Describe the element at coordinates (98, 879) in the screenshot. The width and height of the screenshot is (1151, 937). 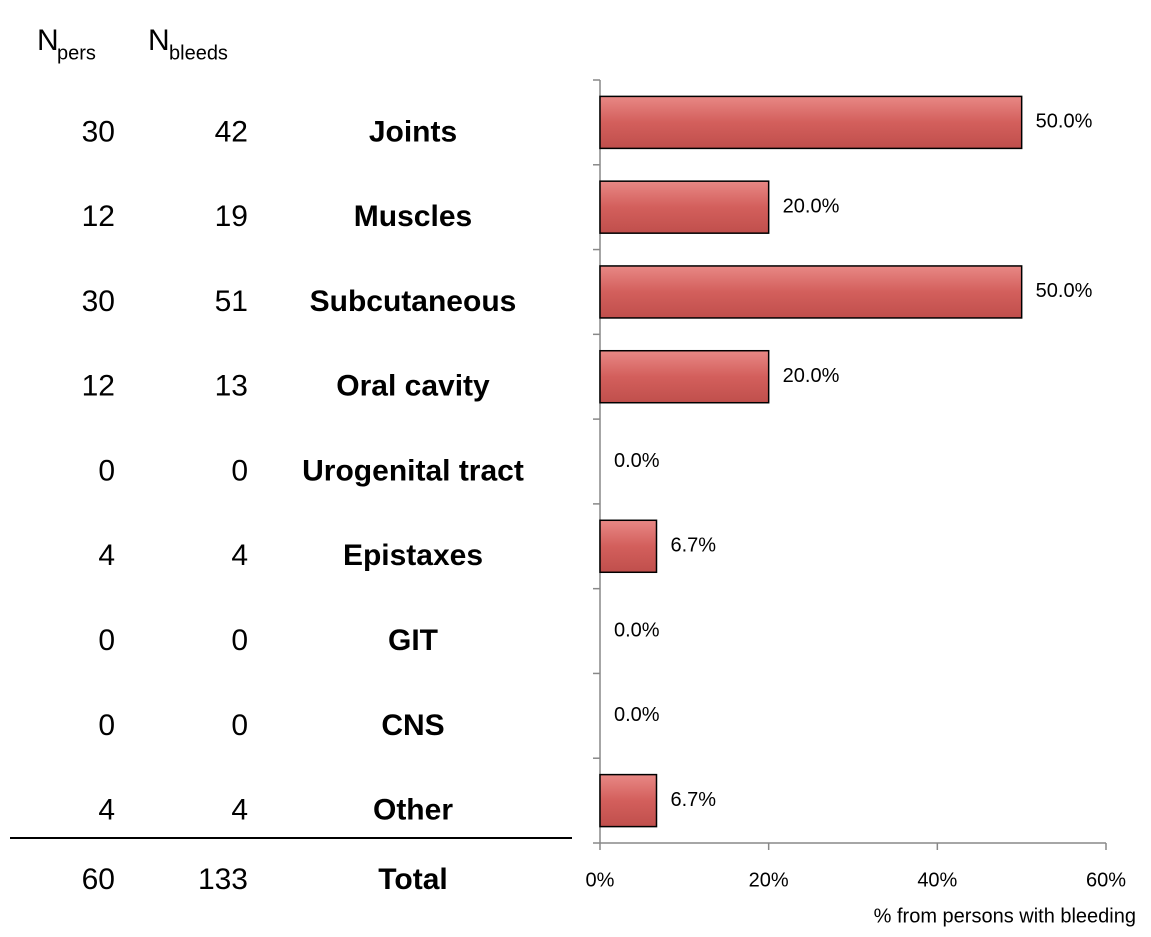
I see `total-n-pers: 60` at that location.